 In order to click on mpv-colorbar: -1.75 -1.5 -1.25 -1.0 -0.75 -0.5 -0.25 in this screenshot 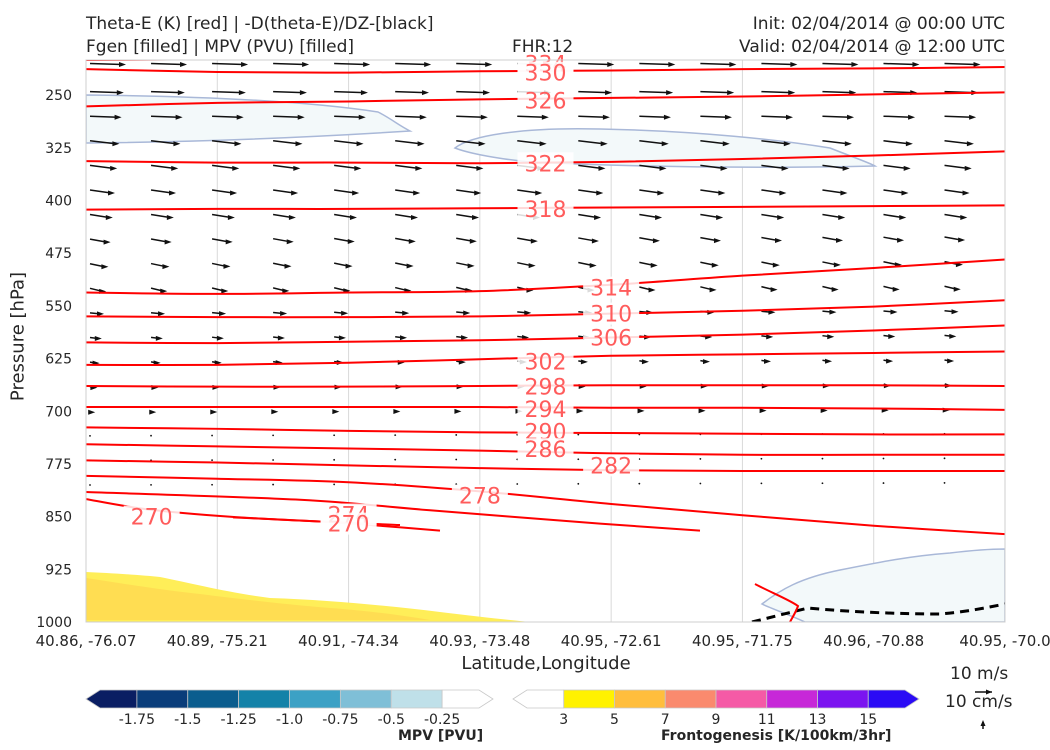, I will do `click(289, 708)`.